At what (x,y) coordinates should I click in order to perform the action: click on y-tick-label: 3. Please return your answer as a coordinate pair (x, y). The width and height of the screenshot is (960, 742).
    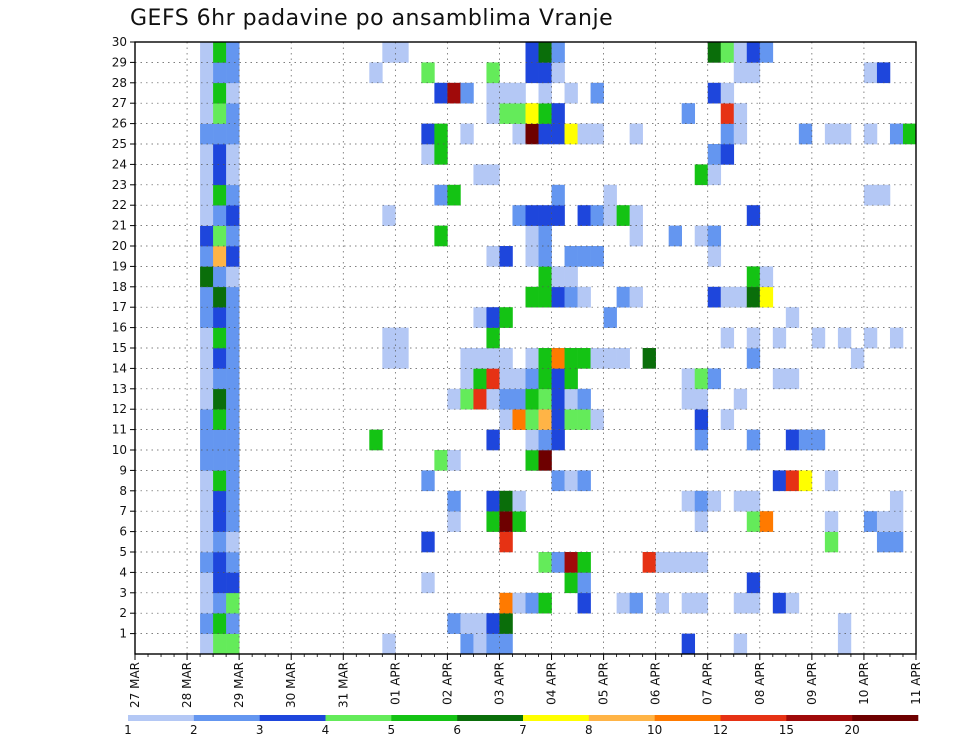
    Looking at the image, I should click on (123, 593).